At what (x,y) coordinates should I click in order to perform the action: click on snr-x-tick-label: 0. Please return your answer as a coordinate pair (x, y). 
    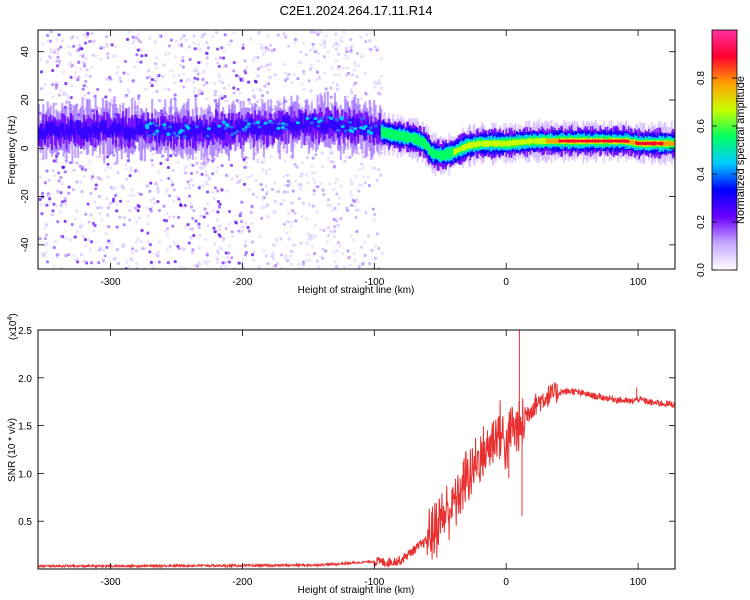
    Looking at the image, I should click on (506, 582).